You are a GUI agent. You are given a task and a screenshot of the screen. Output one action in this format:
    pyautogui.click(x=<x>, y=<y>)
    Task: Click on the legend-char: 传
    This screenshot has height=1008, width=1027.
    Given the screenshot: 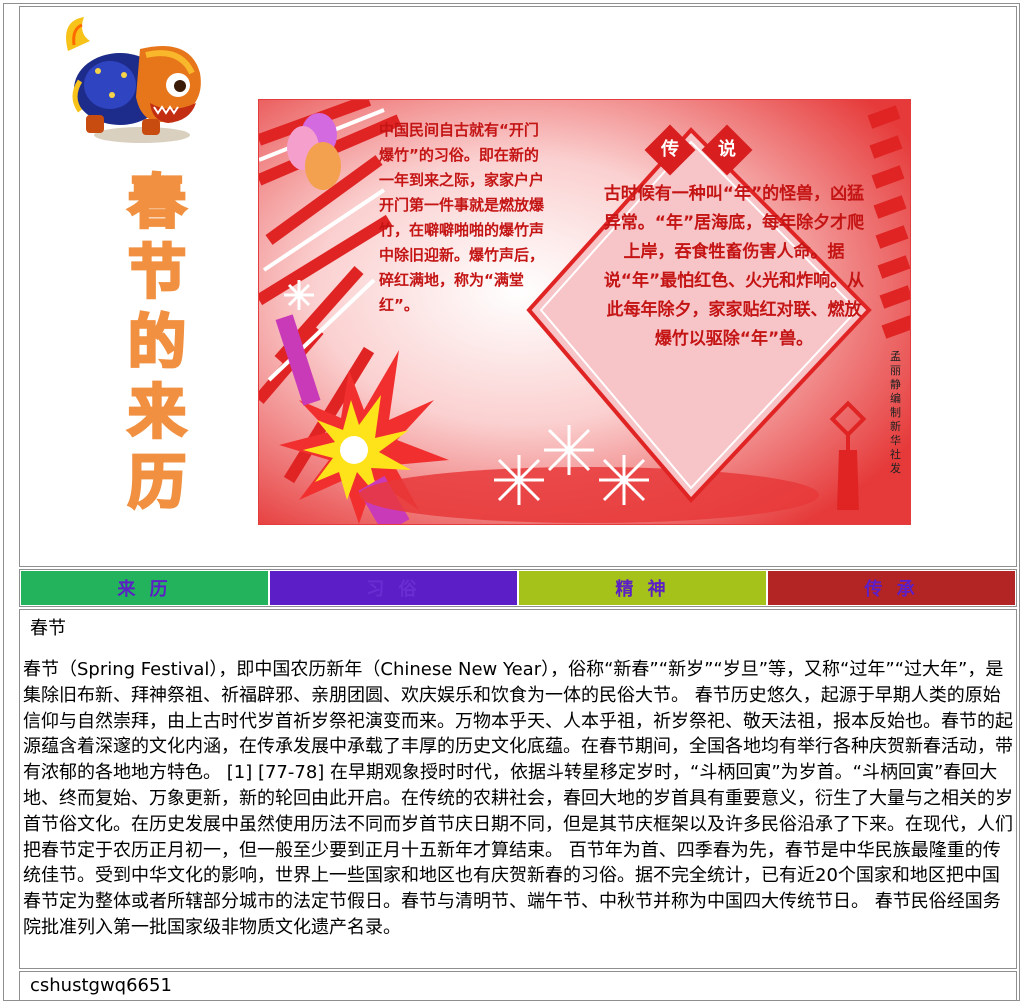 What is the action you would take?
    pyautogui.click(x=670, y=149)
    